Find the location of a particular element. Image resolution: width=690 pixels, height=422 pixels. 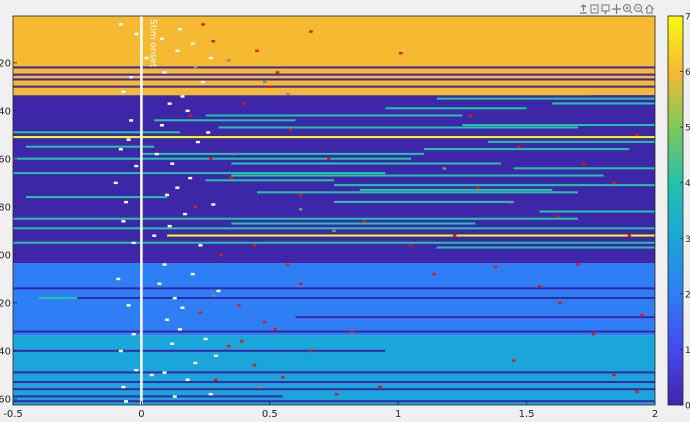

colorbar-tick-label-7: 7 is located at coordinates (687, 18).